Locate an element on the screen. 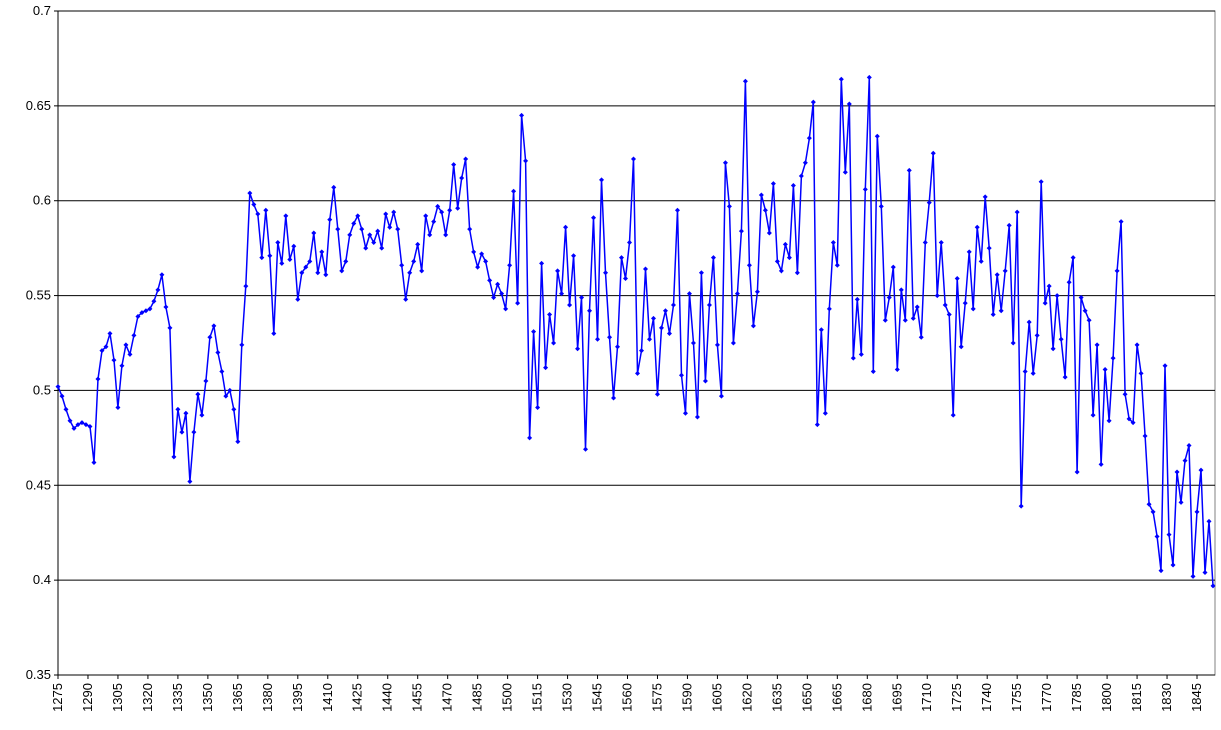 The image size is (1221, 730). x-tick-label: 1485 is located at coordinates (477, 697).